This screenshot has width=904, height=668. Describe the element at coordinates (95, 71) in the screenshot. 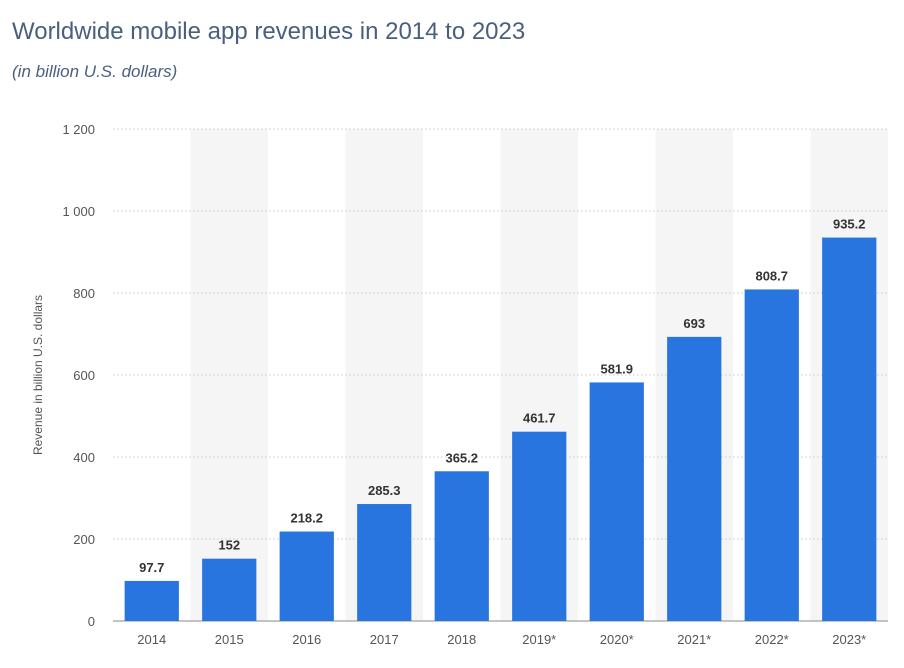

I see `chart-subtitle: (in billion U.S. dollars)` at that location.